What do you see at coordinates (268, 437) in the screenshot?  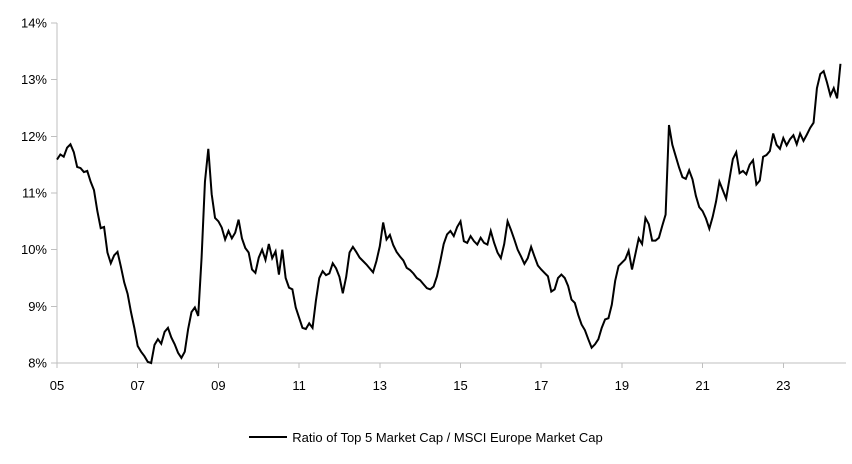 I see `legend-line-sample` at bounding box center [268, 437].